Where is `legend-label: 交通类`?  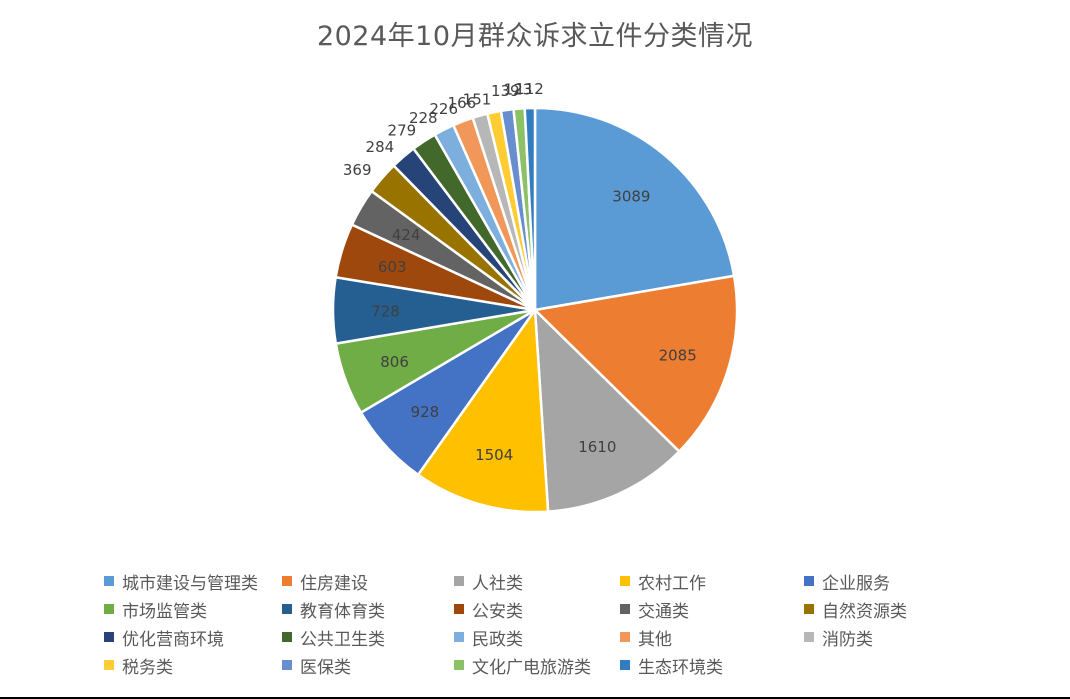 legend-label: 交通类 is located at coordinates (663, 611).